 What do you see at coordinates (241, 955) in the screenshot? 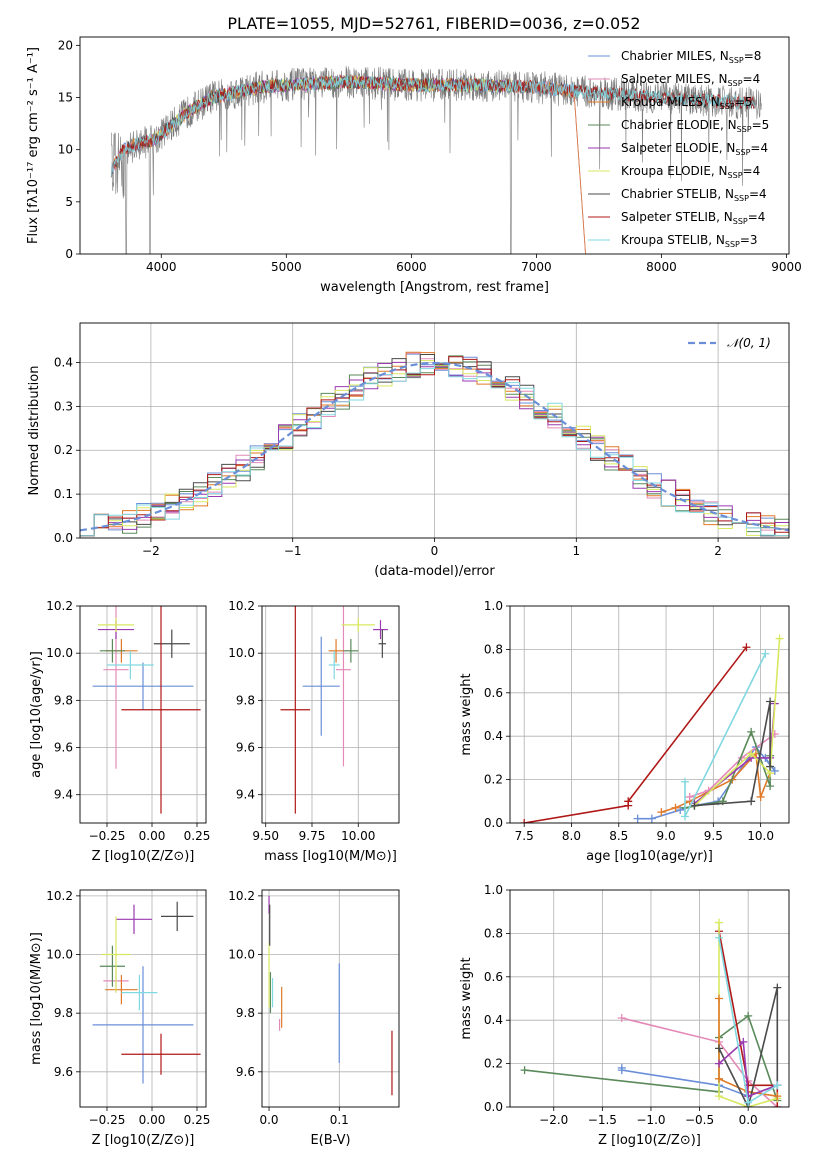
I see `y-tick-label: 10.0` at bounding box center [241, 955].